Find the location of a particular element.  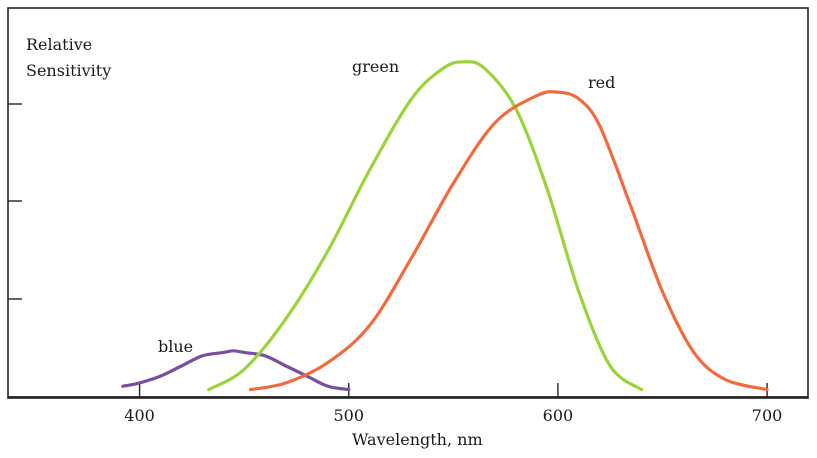

x-tick-label: 400 is located at coordinates (139, 415).